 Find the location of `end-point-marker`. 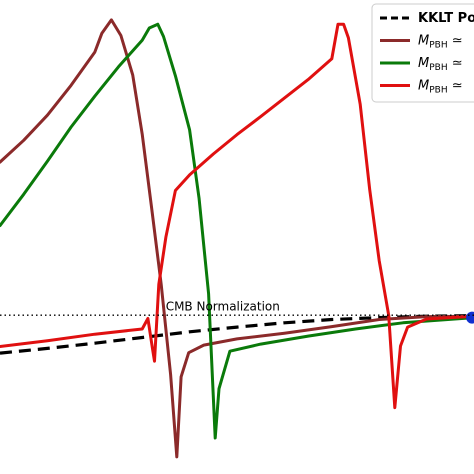

end-point-marker is located at coordinates (470, 317).